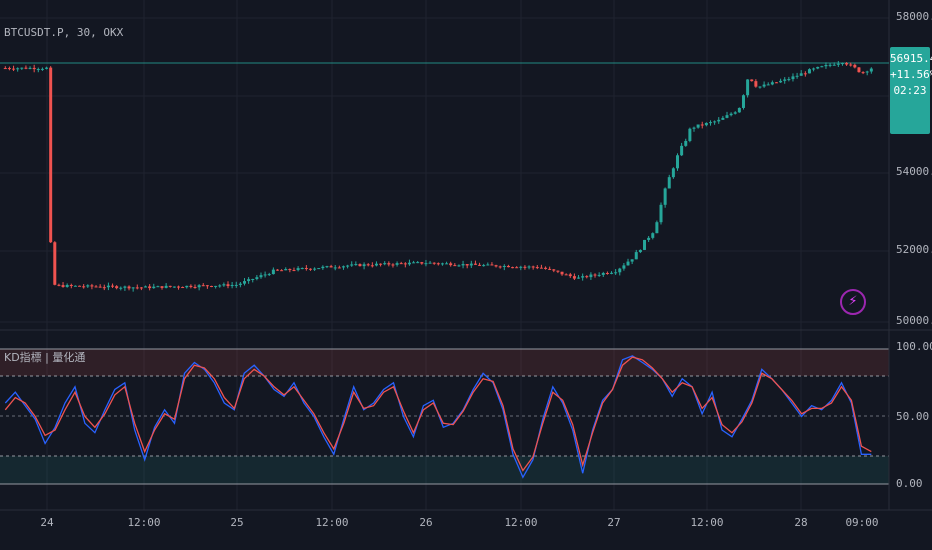 Image resolution: width=932 pixels, height=550 pixels. What do you see at coordinates (909, 483) in the screenshot?
I see `kd-tick: 0.00` at bounding box center [909, 483].